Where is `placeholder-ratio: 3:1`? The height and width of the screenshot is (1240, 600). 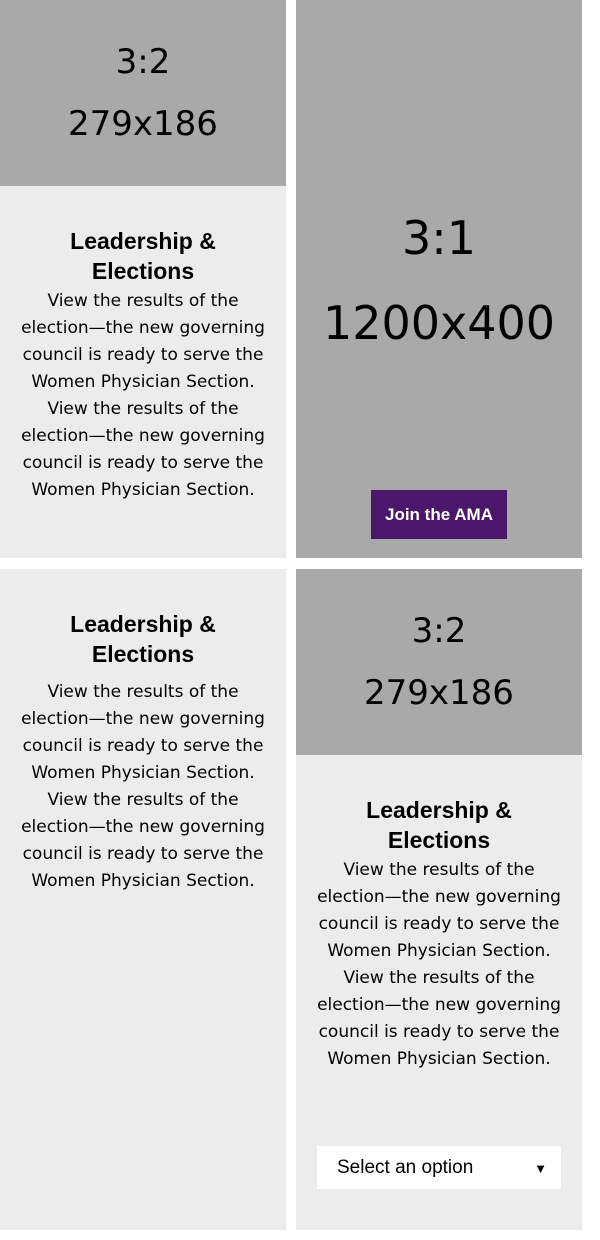 placeholder-ratio: 3:1 is located at coordinates (439, 238).